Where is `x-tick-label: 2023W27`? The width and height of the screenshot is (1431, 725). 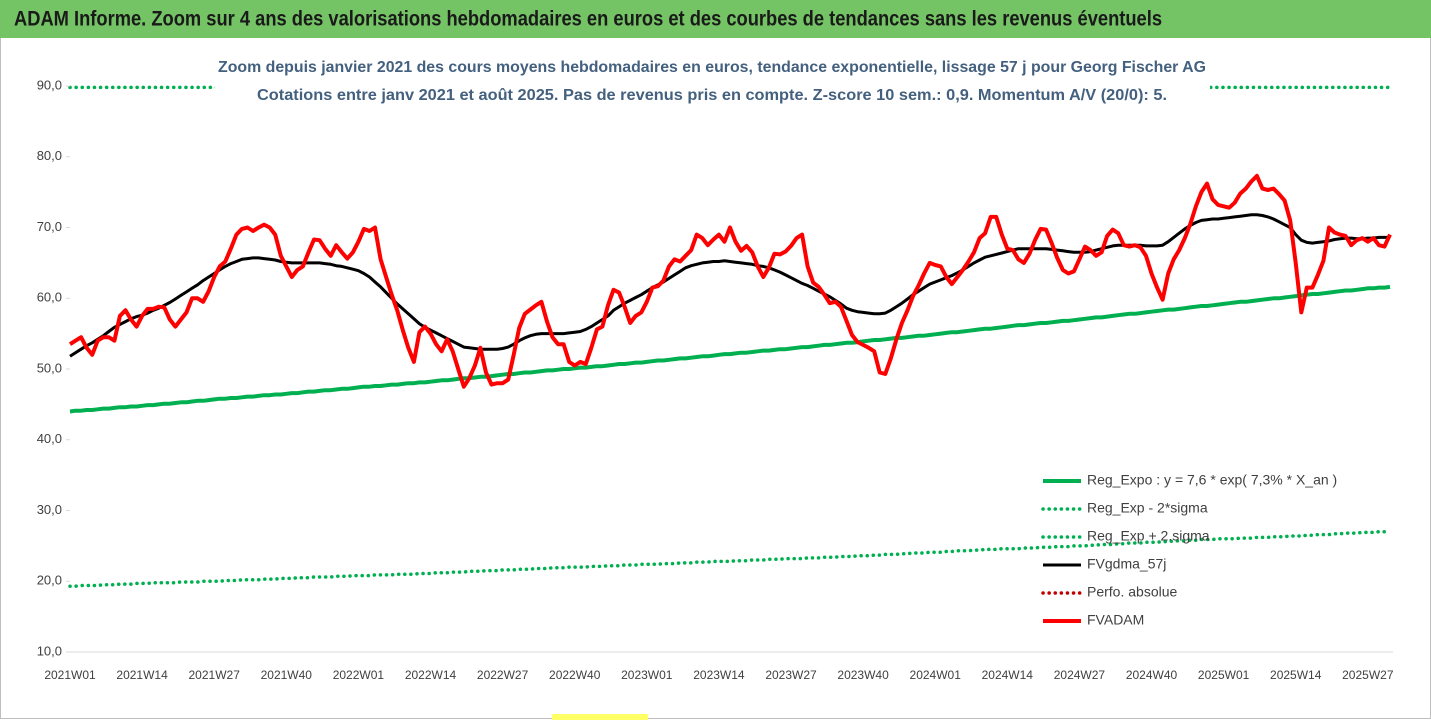 x-tick-label: 2023W27 is located at coordinates (791, 675).